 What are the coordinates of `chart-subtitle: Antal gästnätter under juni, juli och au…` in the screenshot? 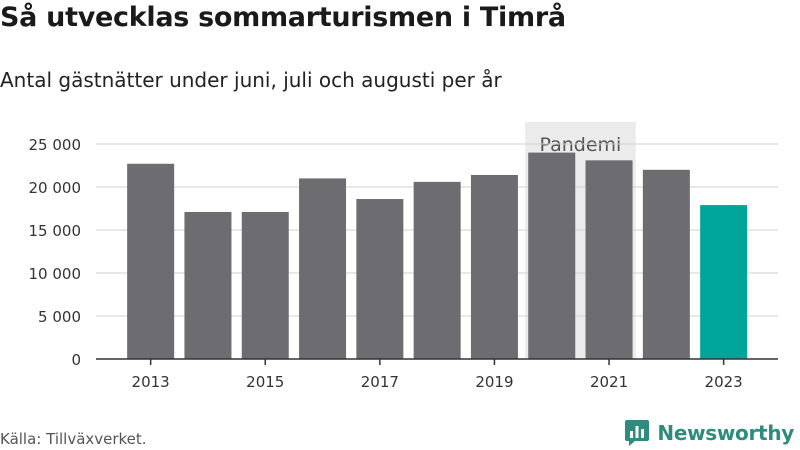 It's located at (251, 80).